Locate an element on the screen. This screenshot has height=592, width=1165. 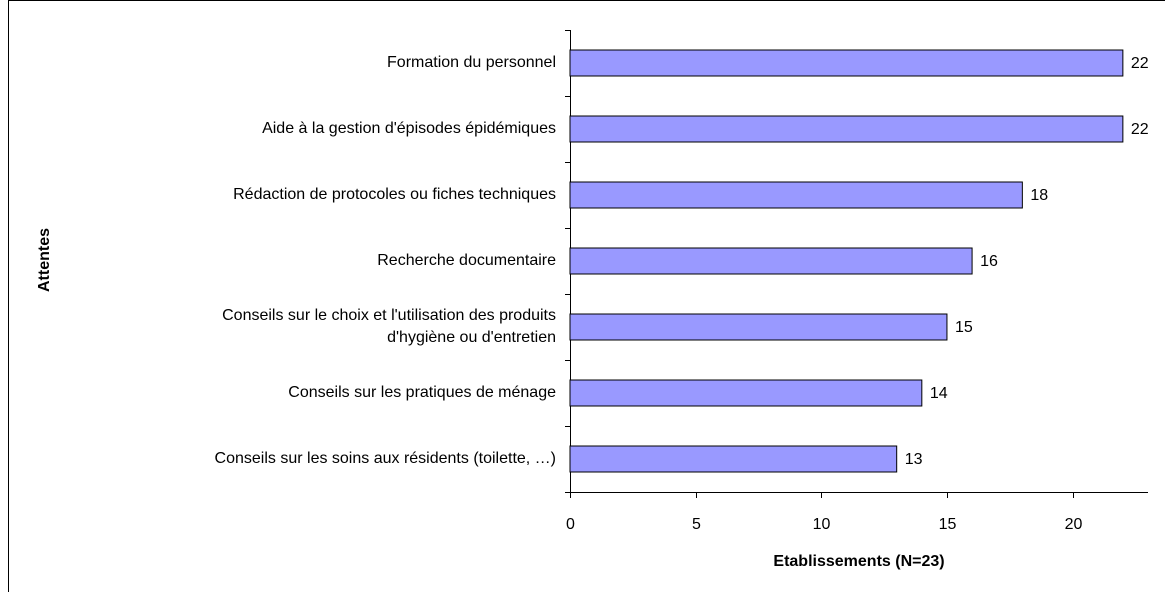
x-tick-label: 15 is located at coordinates (948, 524).